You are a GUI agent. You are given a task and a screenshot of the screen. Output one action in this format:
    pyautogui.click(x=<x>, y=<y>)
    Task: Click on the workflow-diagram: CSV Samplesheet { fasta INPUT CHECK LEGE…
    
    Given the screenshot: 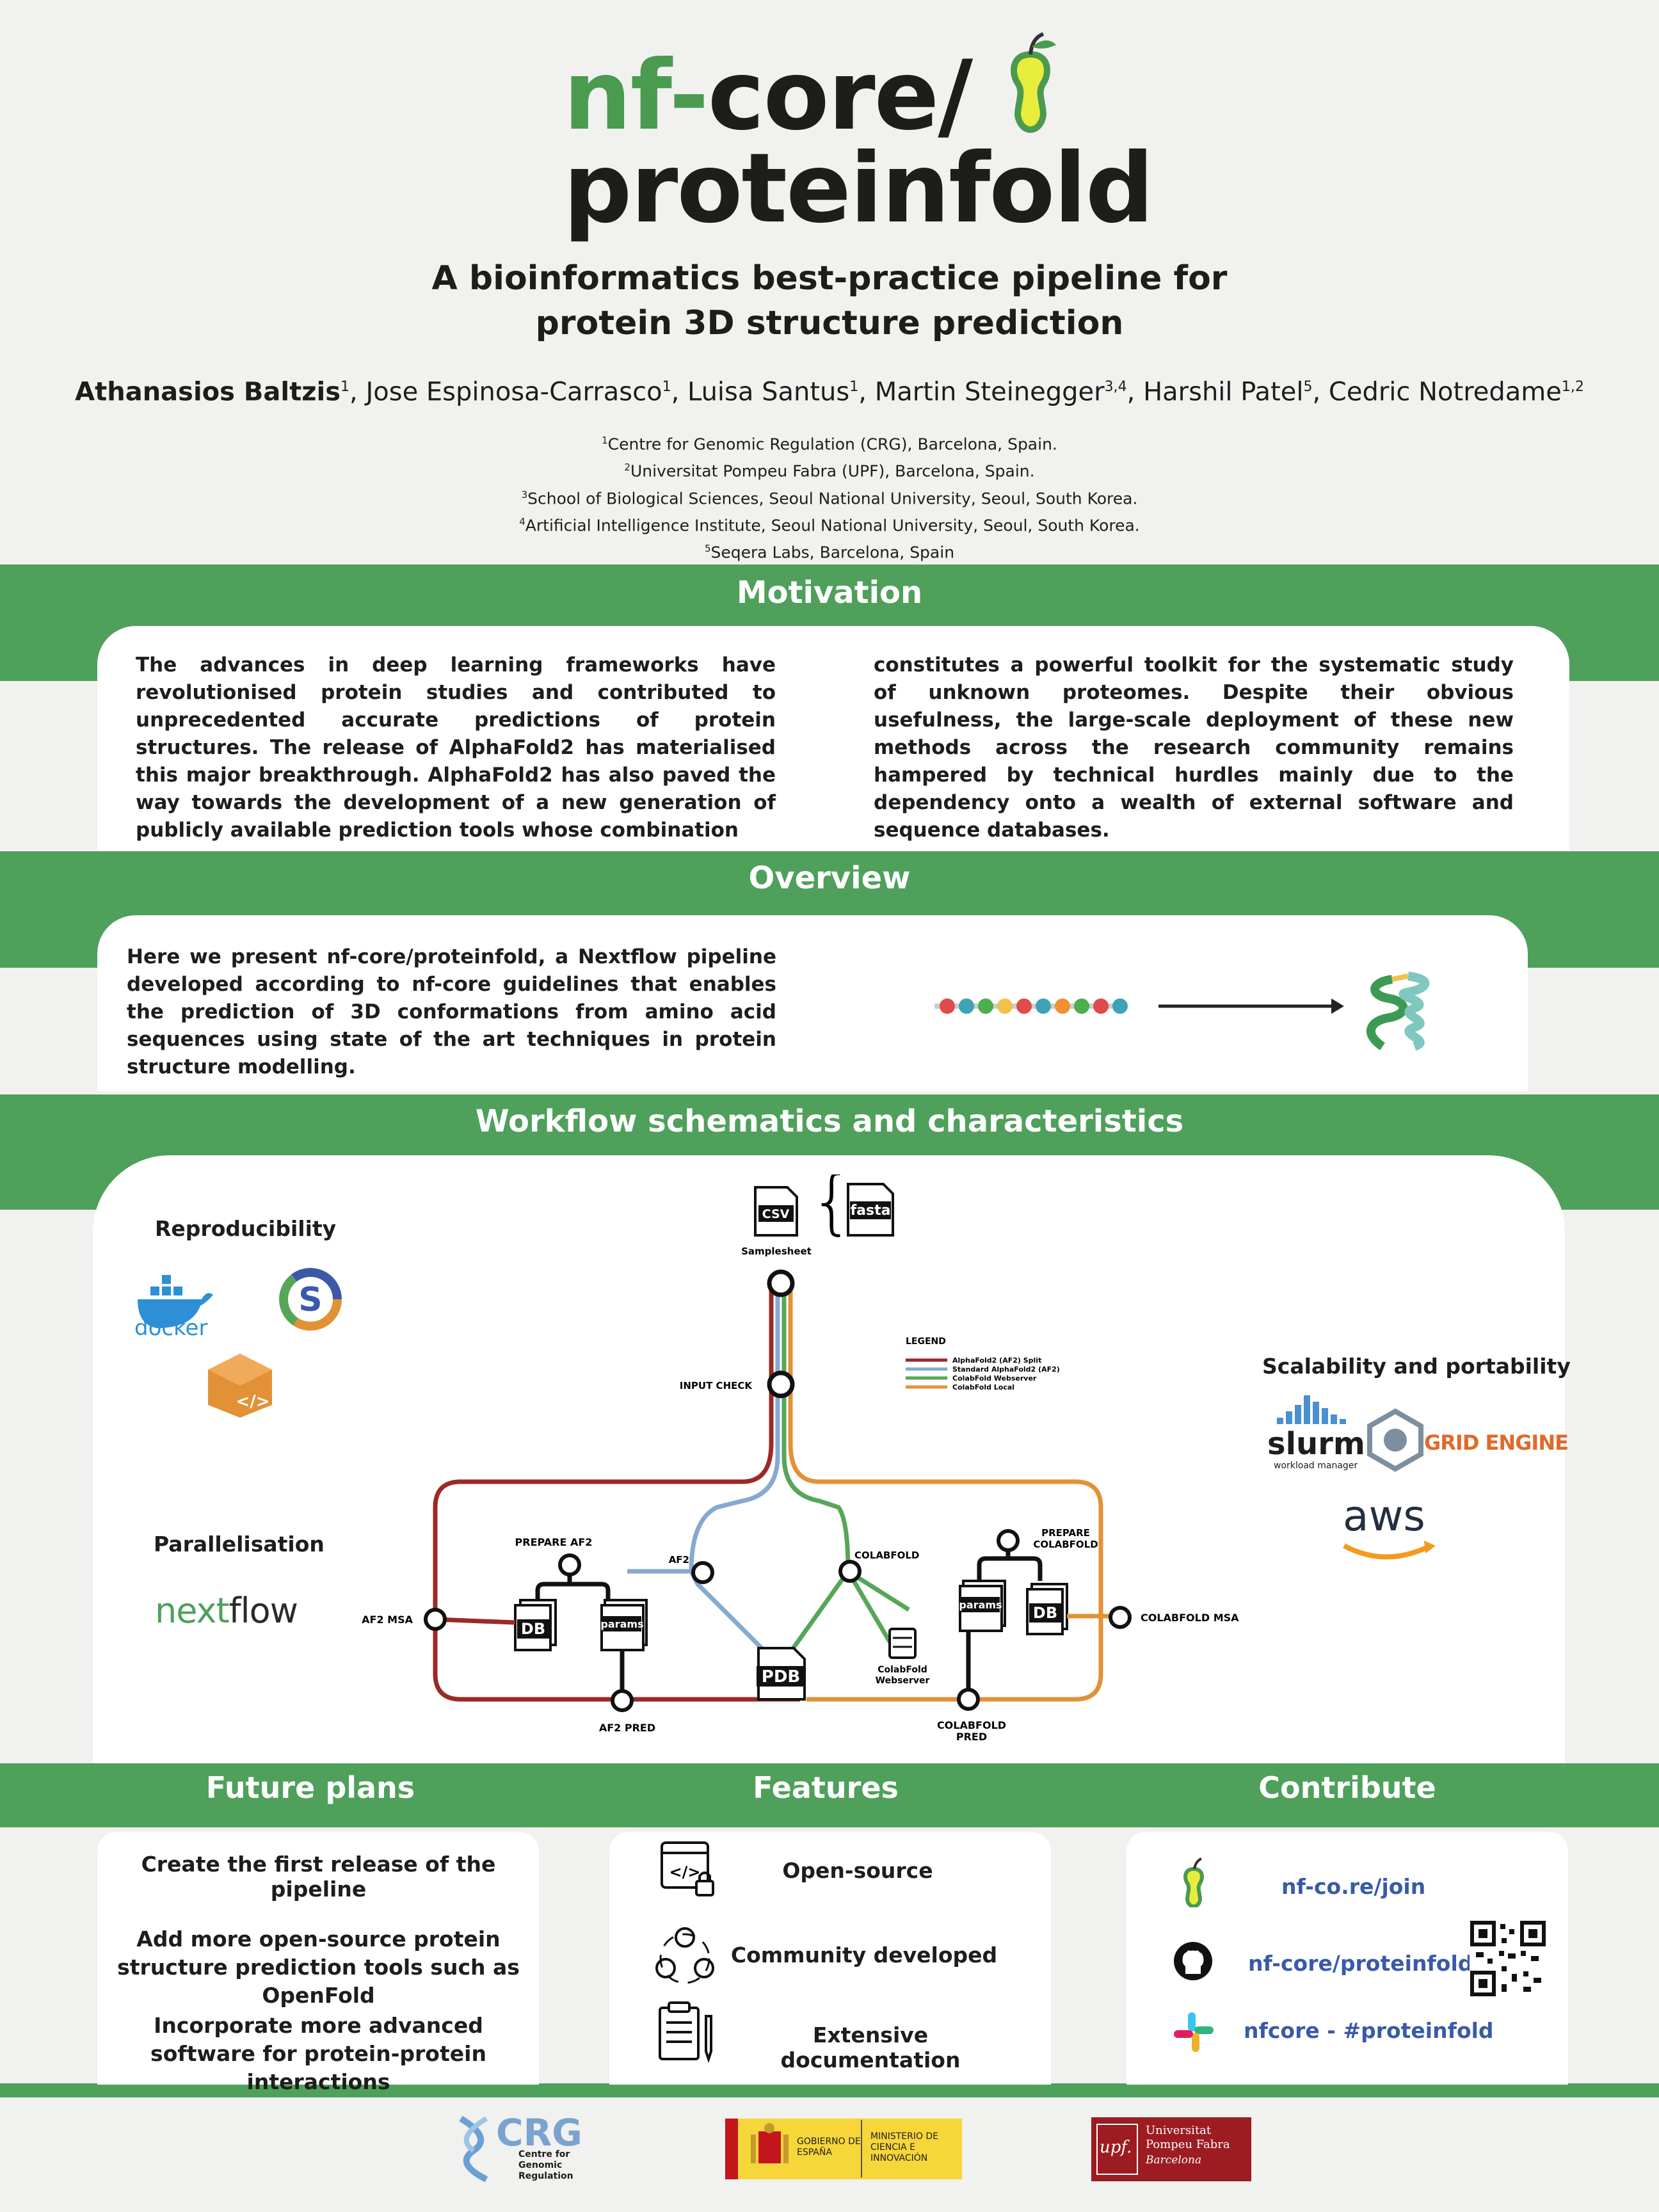 What is the action you would take?
    pyautogui.click(x=800, y=1458)
    